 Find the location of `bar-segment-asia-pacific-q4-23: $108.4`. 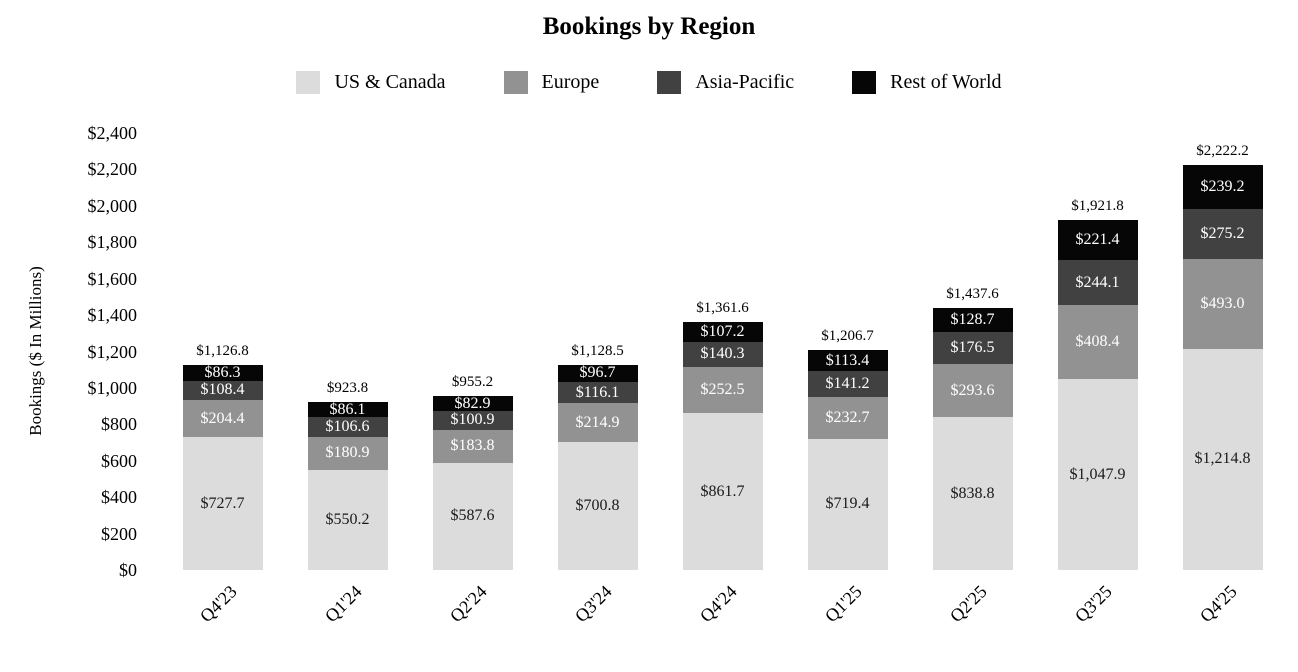

bar-segment-asia-pacific-q4-23: $108.4 is located at coordinates (222, 390).